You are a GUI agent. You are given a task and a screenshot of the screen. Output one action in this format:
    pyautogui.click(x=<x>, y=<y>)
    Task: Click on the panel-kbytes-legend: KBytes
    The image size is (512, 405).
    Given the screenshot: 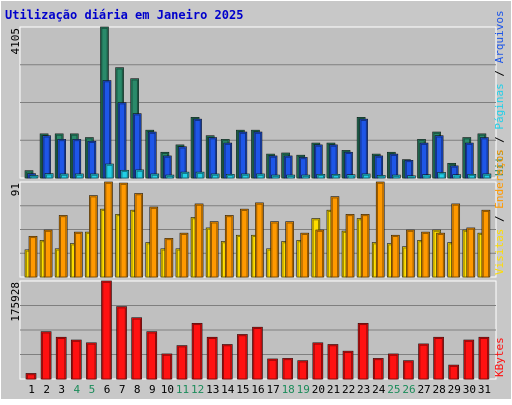 What is the action you would take?
    pyautogui.click(x=499, y=357)
    